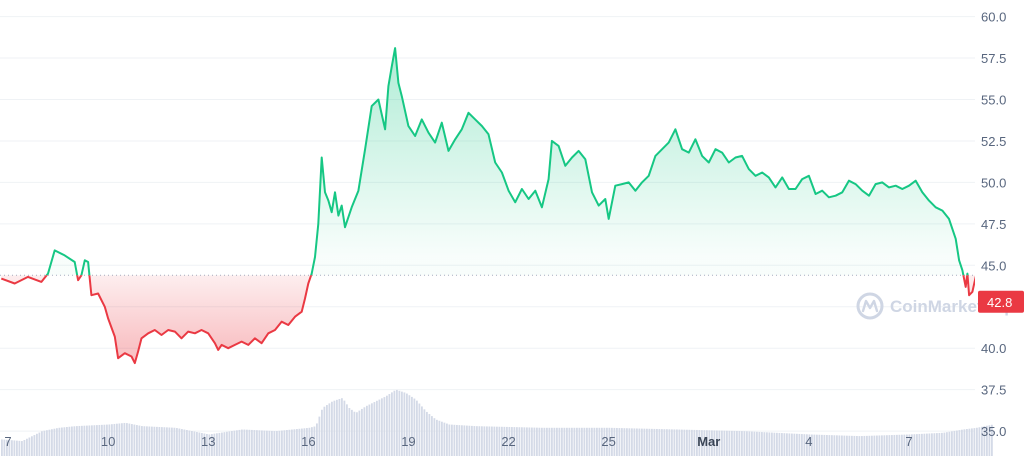  I want to click on y-tick-label: 47.5, so click(993, 224).